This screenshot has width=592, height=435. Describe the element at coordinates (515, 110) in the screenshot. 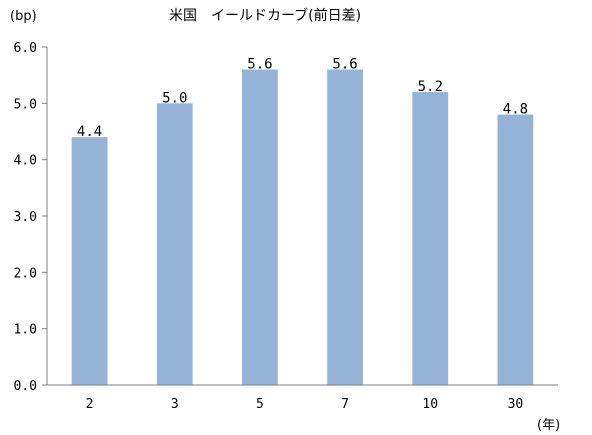

I see `bar-value-label: 4.8` at that location.